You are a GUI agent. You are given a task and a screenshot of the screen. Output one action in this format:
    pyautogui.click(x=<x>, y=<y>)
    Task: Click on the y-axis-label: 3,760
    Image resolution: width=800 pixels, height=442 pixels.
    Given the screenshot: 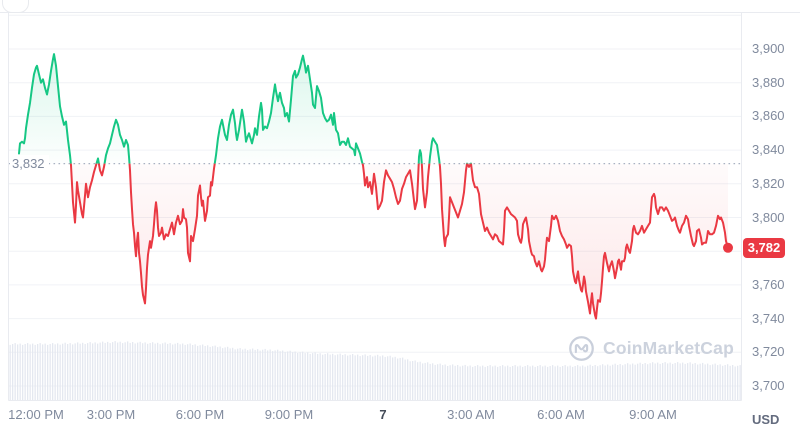 What is the action you would take?
    pyautogui.click(x=768, y=284)
    